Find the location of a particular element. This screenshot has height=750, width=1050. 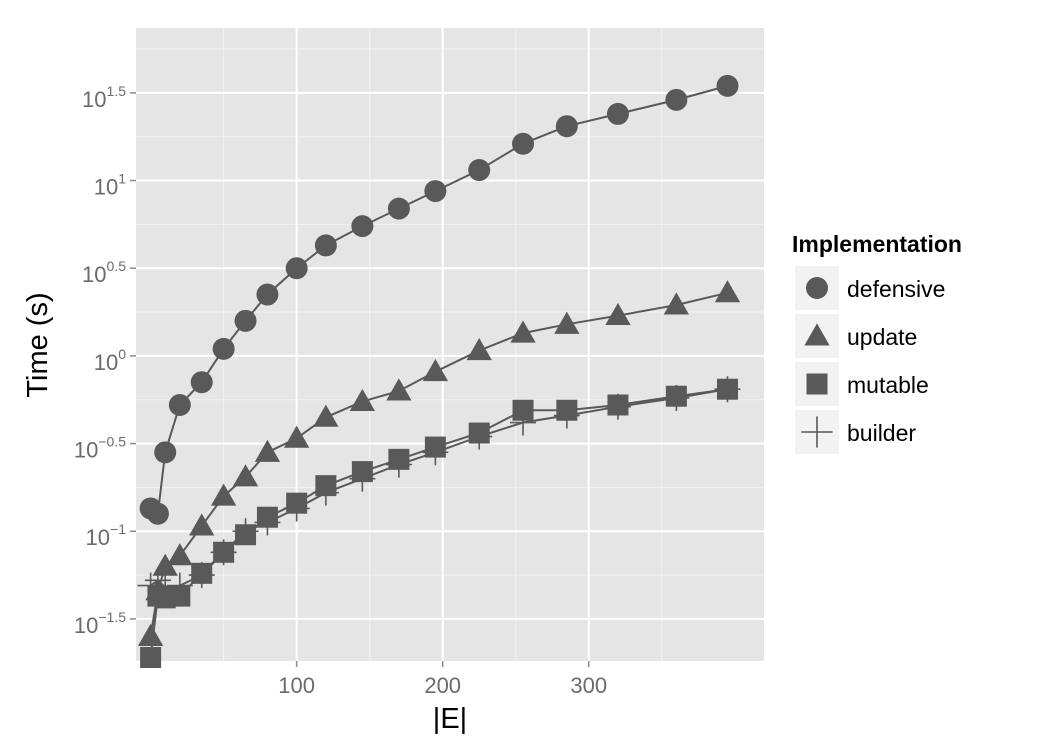

x-tick-label: 300 is located at coordinates (588, 685).